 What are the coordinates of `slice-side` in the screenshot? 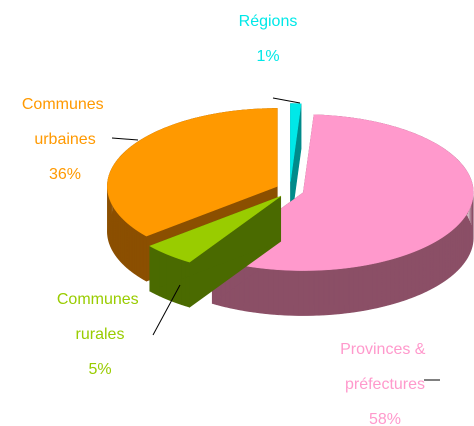 It's located at (215, 251).